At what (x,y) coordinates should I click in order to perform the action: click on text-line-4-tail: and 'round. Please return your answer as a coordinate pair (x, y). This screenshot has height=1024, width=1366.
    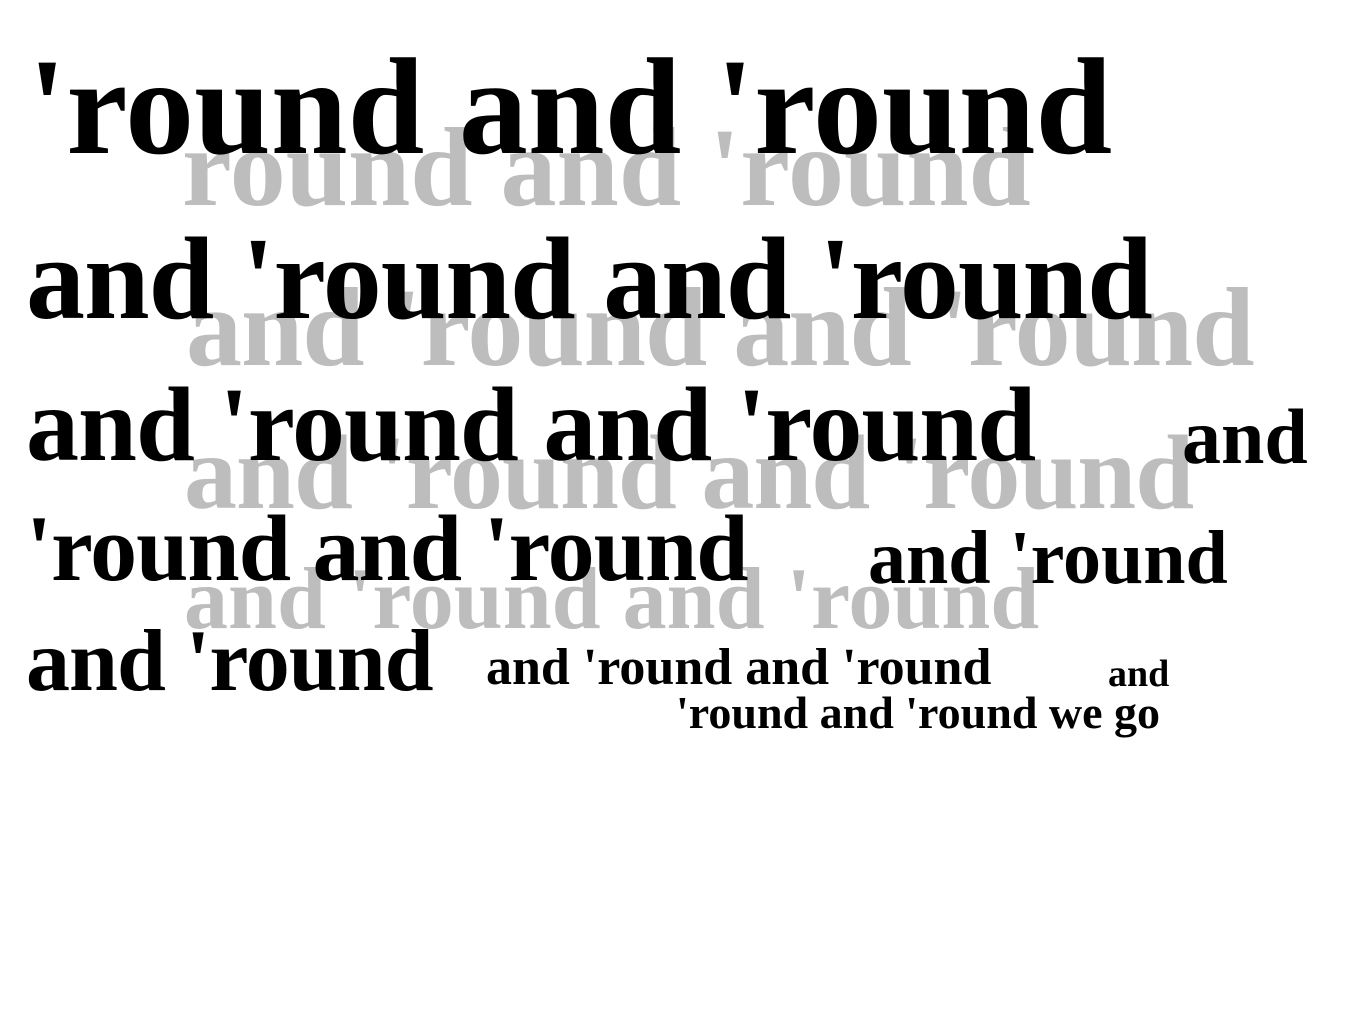
    Looking at the image, I should click on (1048, 558).